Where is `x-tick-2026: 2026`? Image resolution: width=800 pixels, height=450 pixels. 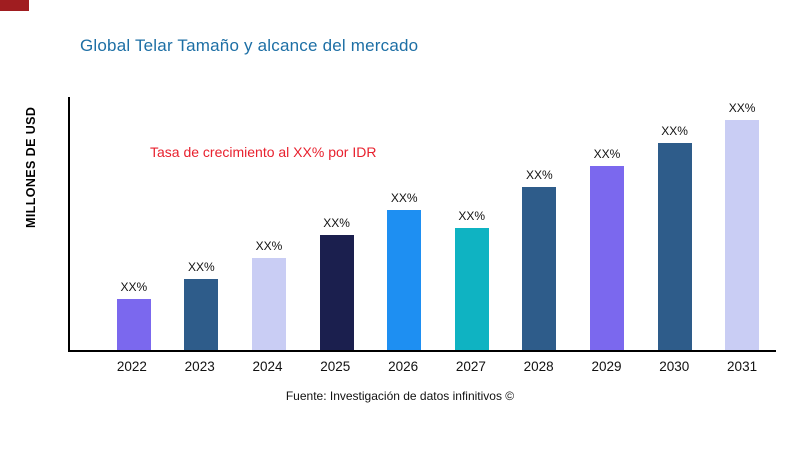 x-tick-2026: 2026 is located at coordinates (403, 366).